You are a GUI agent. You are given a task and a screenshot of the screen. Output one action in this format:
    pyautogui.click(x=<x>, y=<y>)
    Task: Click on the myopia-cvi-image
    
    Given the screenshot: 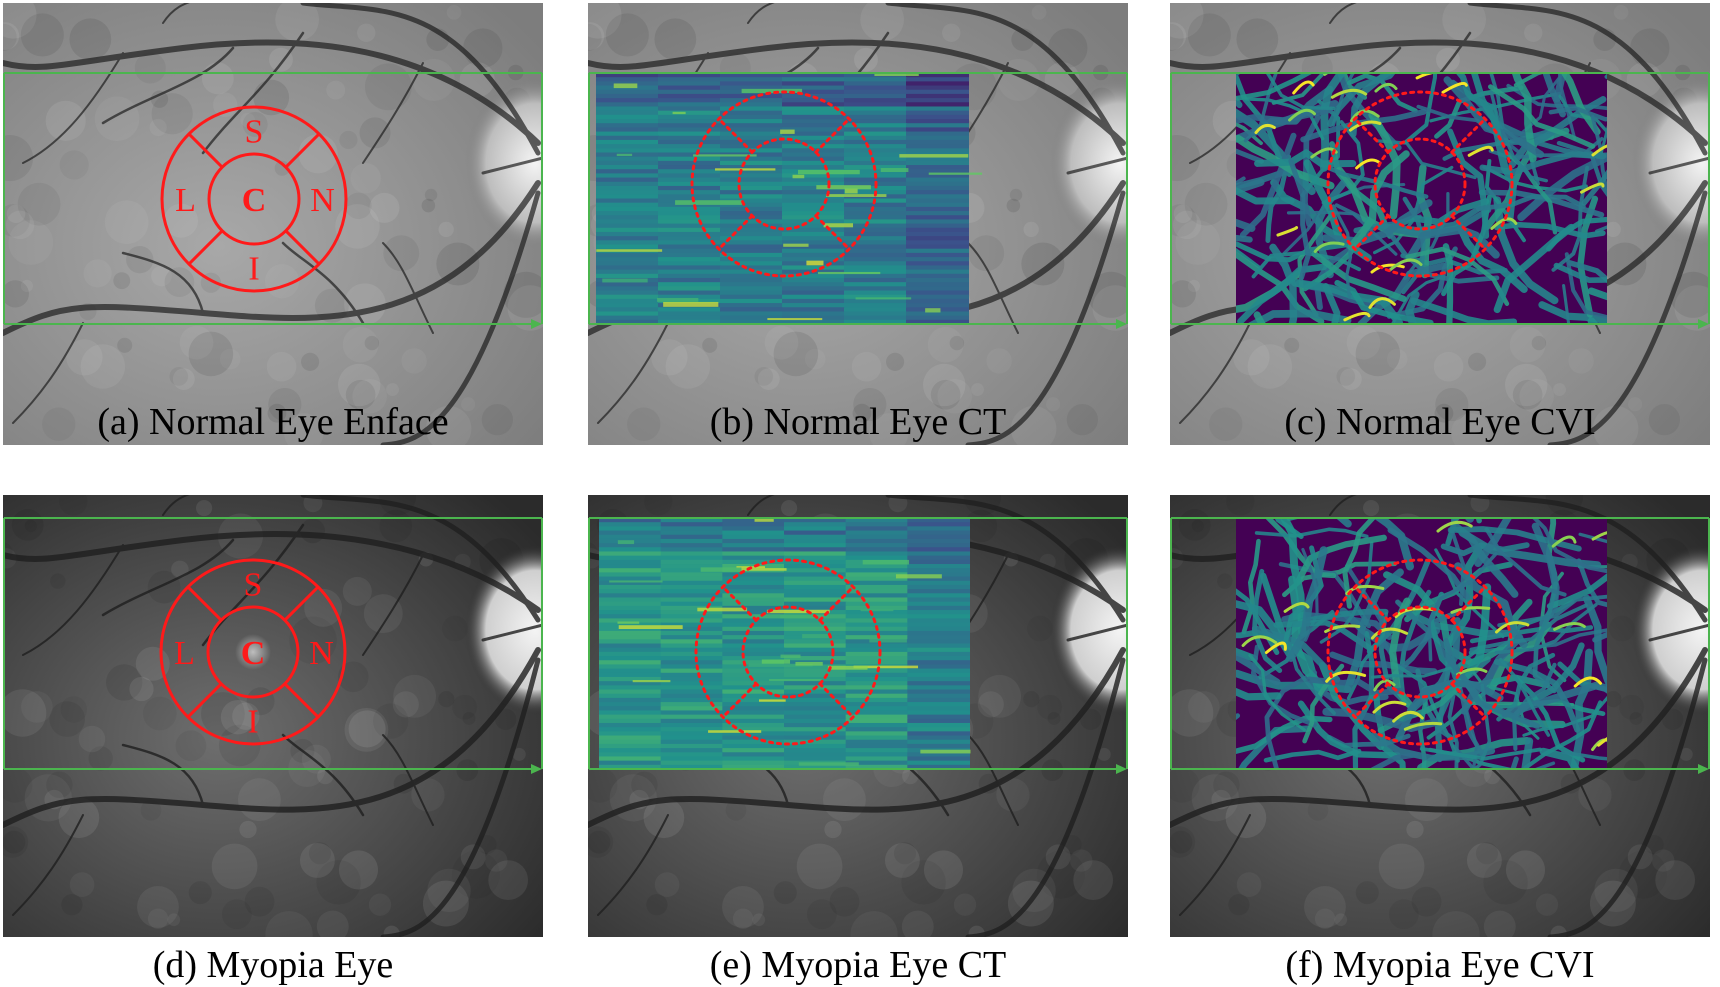 What is the action you would take?
    pyautogui.click(x=1440, y=716)
    